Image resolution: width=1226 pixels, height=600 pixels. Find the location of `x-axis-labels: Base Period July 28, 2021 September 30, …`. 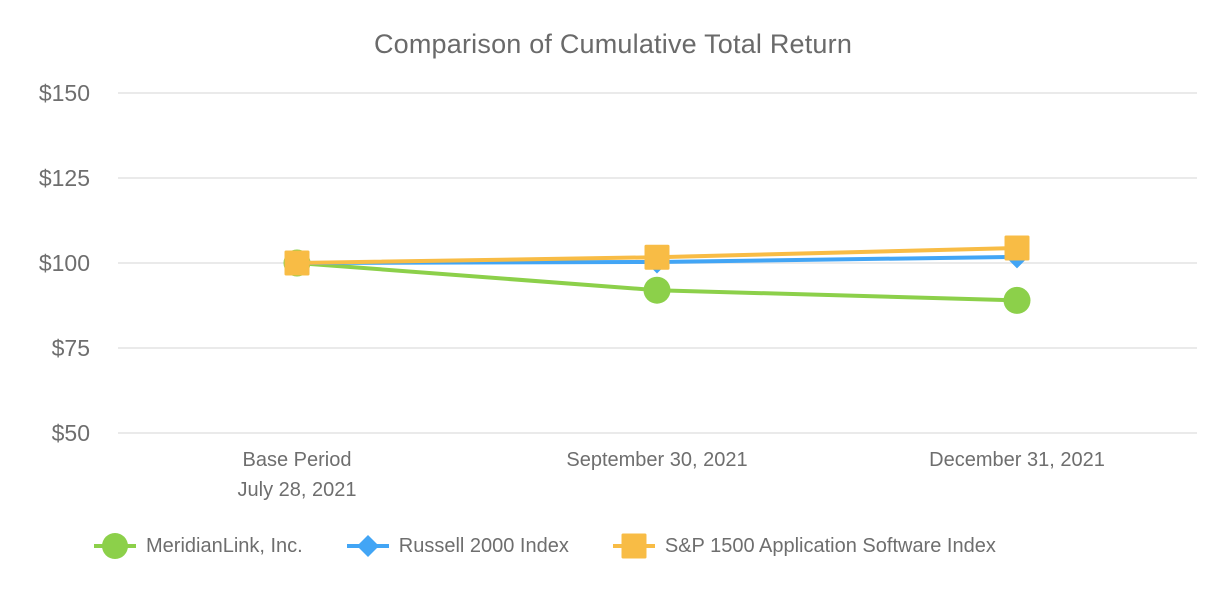

x-axis-labels: Base Period July 28, 2021 September 30, … is located at coordinates (671, 475).